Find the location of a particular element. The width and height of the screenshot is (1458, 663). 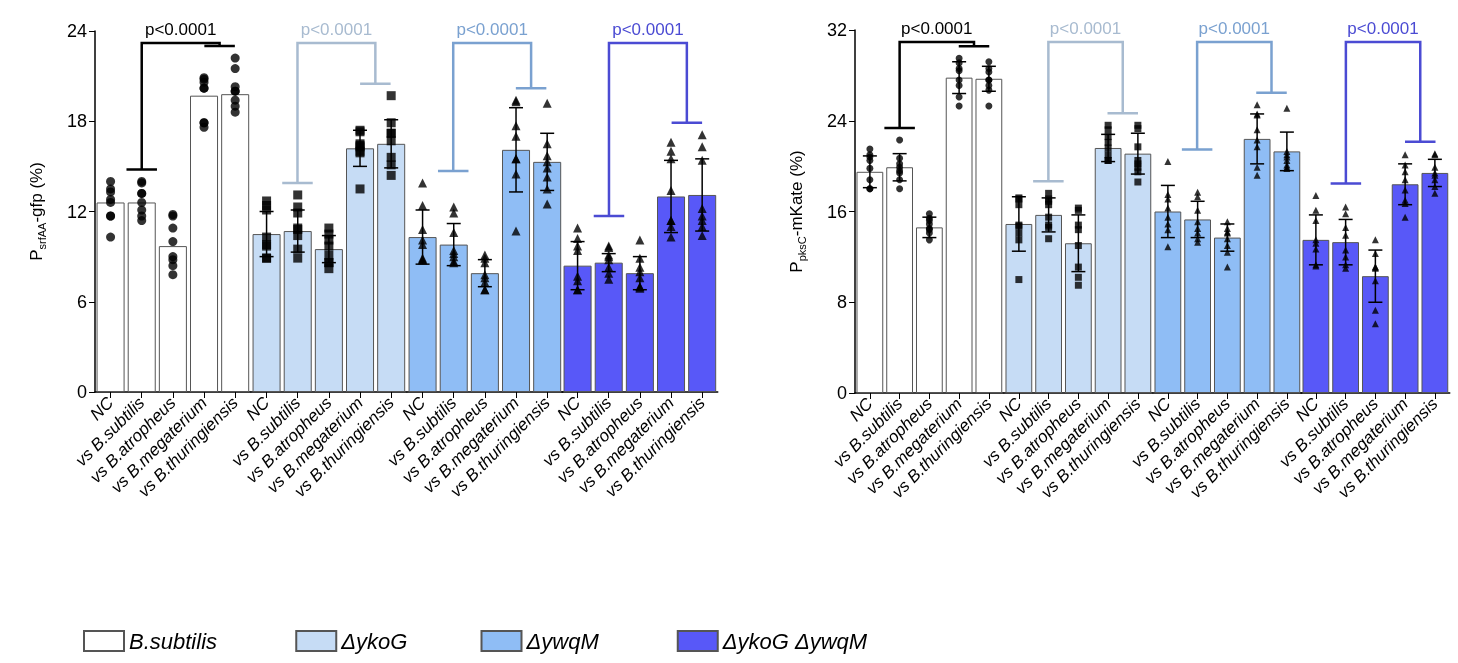

y-axis-title: PsrfAA-gfp (%) is located at coordinates (37, 211).